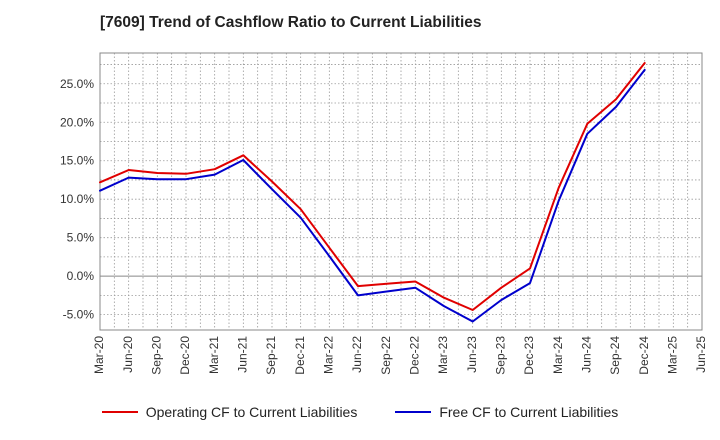 This screenshot has height=440, width=720. What do you see at coordinates (329, 355) in the screenshot?
I see `x-tick-label: Mar-22` at bounding box center [329, 355].